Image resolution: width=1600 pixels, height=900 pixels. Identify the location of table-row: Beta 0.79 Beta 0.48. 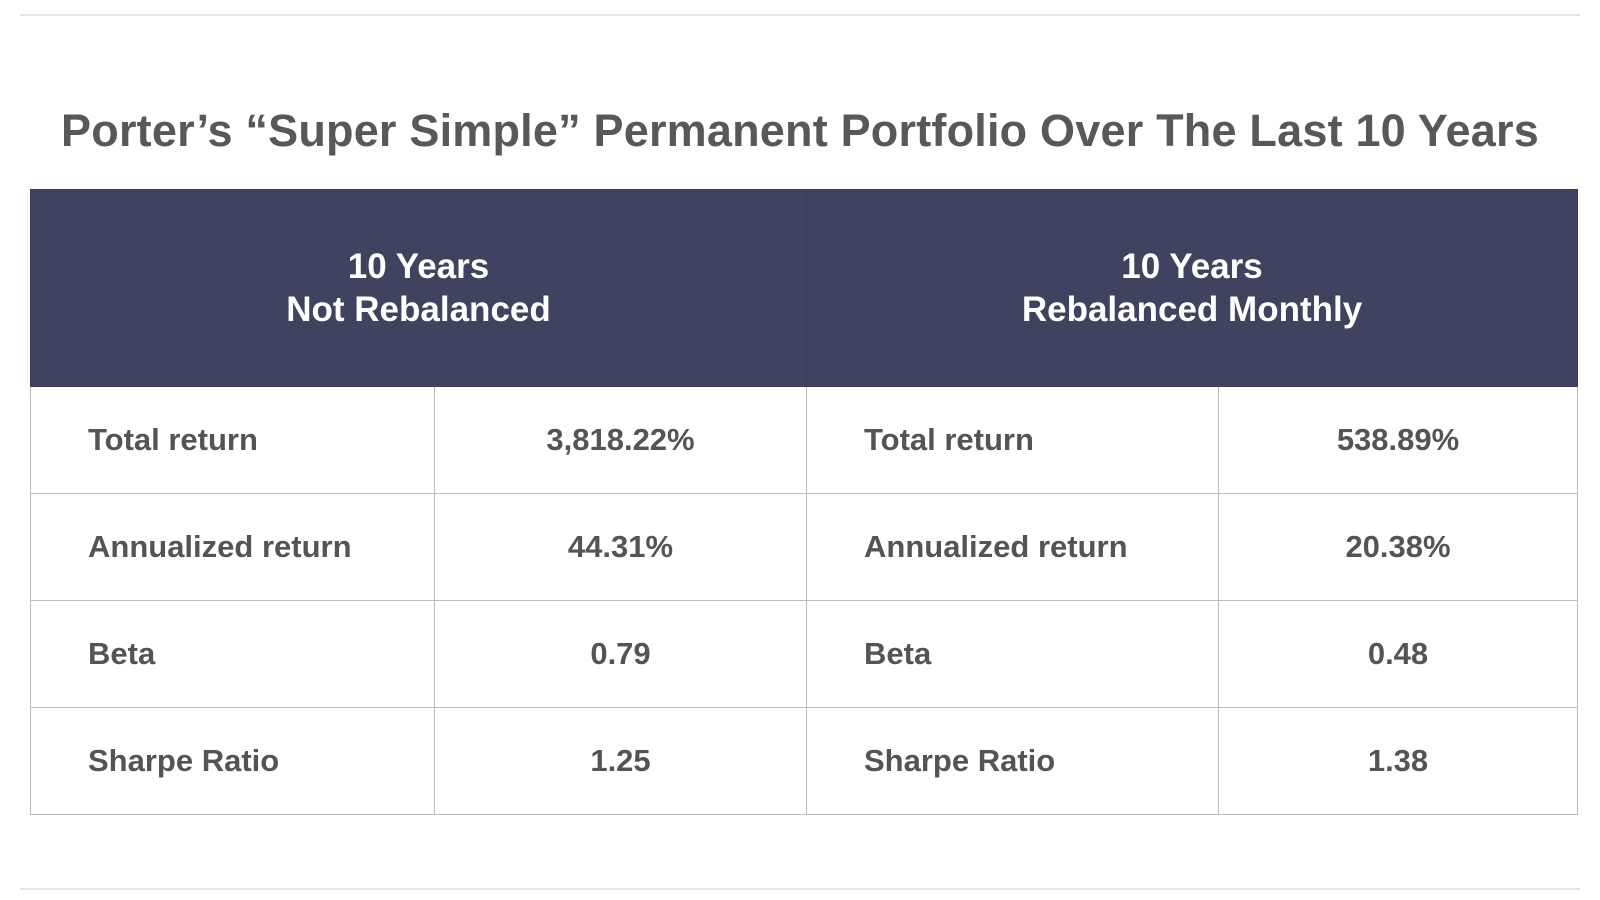
(804, 654).